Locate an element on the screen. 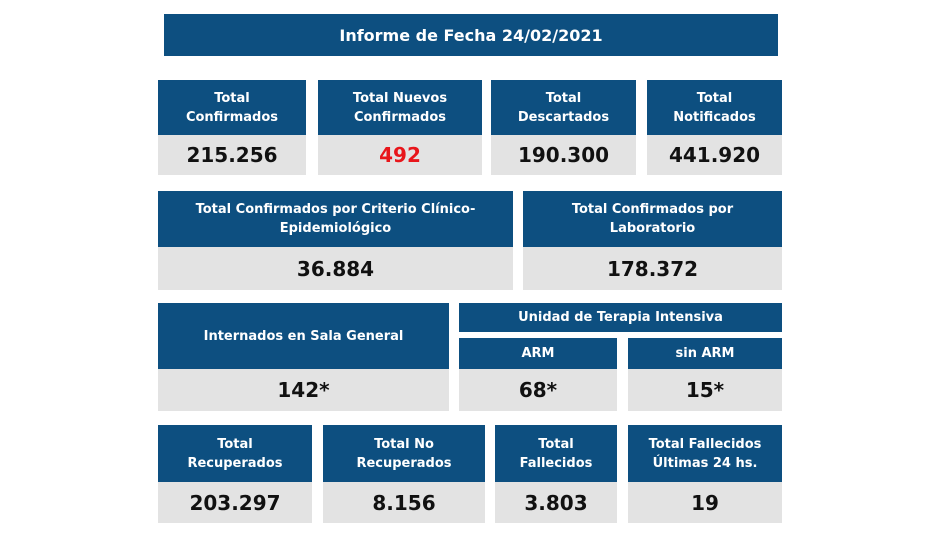  card-label: Total Notificados is located at coordinates (714, 107).